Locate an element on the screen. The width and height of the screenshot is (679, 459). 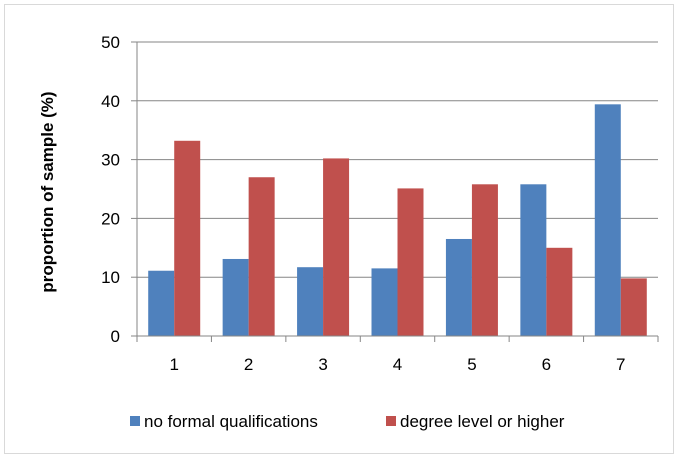
x-tick-labels: 1 2 3 4 5 6 7 is located at coordinates (397, 364).